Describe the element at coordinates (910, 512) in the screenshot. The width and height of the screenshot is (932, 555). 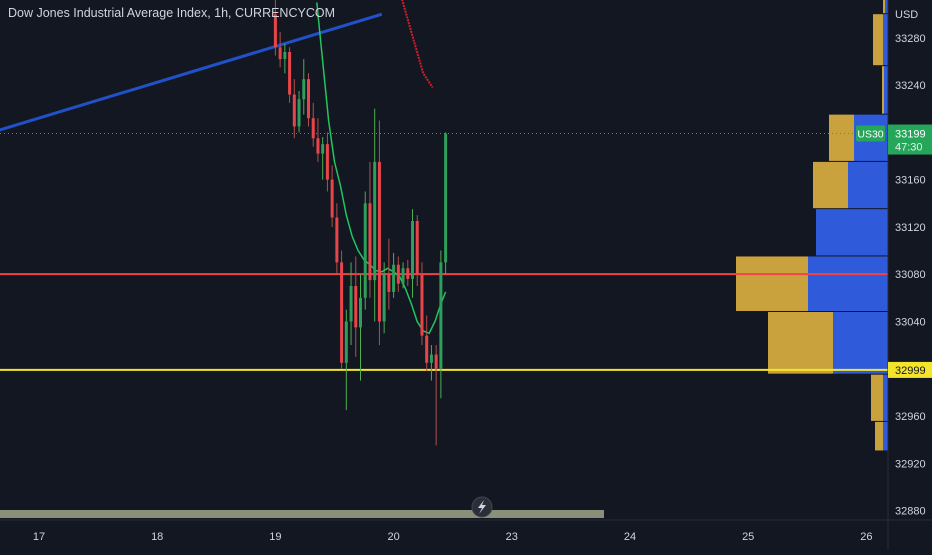
I see `price-tick-8: 32880` at that location.